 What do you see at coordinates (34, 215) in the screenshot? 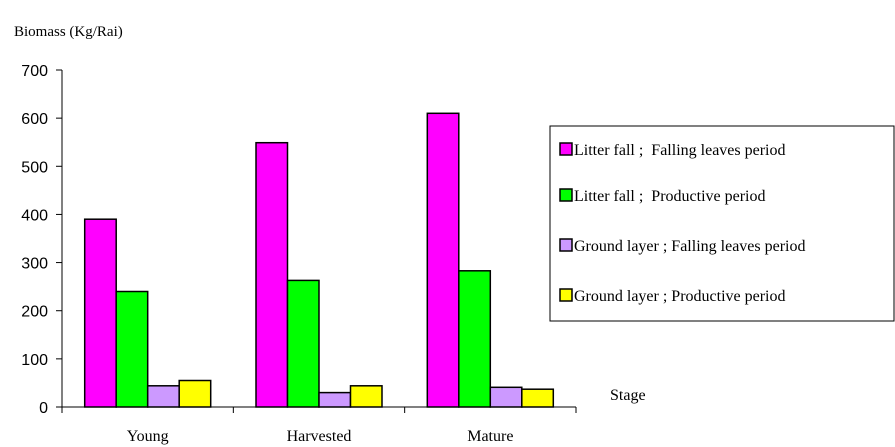
I see `y-tick-label: 400` at bounding box center [34, 215].